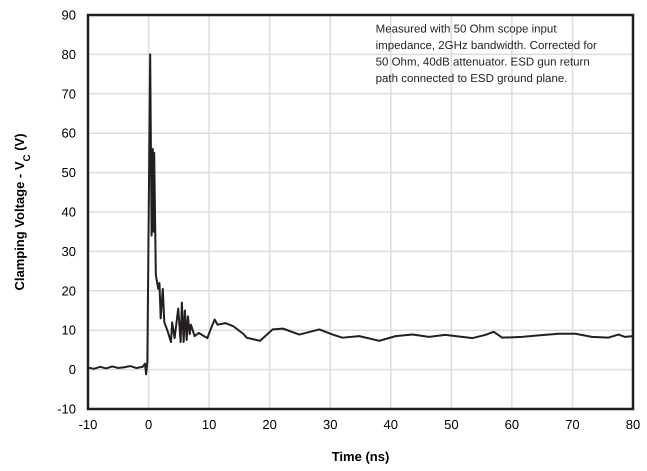 The height and width of the screenshot is (471, 647). What do you see at coordinates (69, 290) in the screenshot?
I see `y-tick-label: 20` at bounding box center [69, 290].